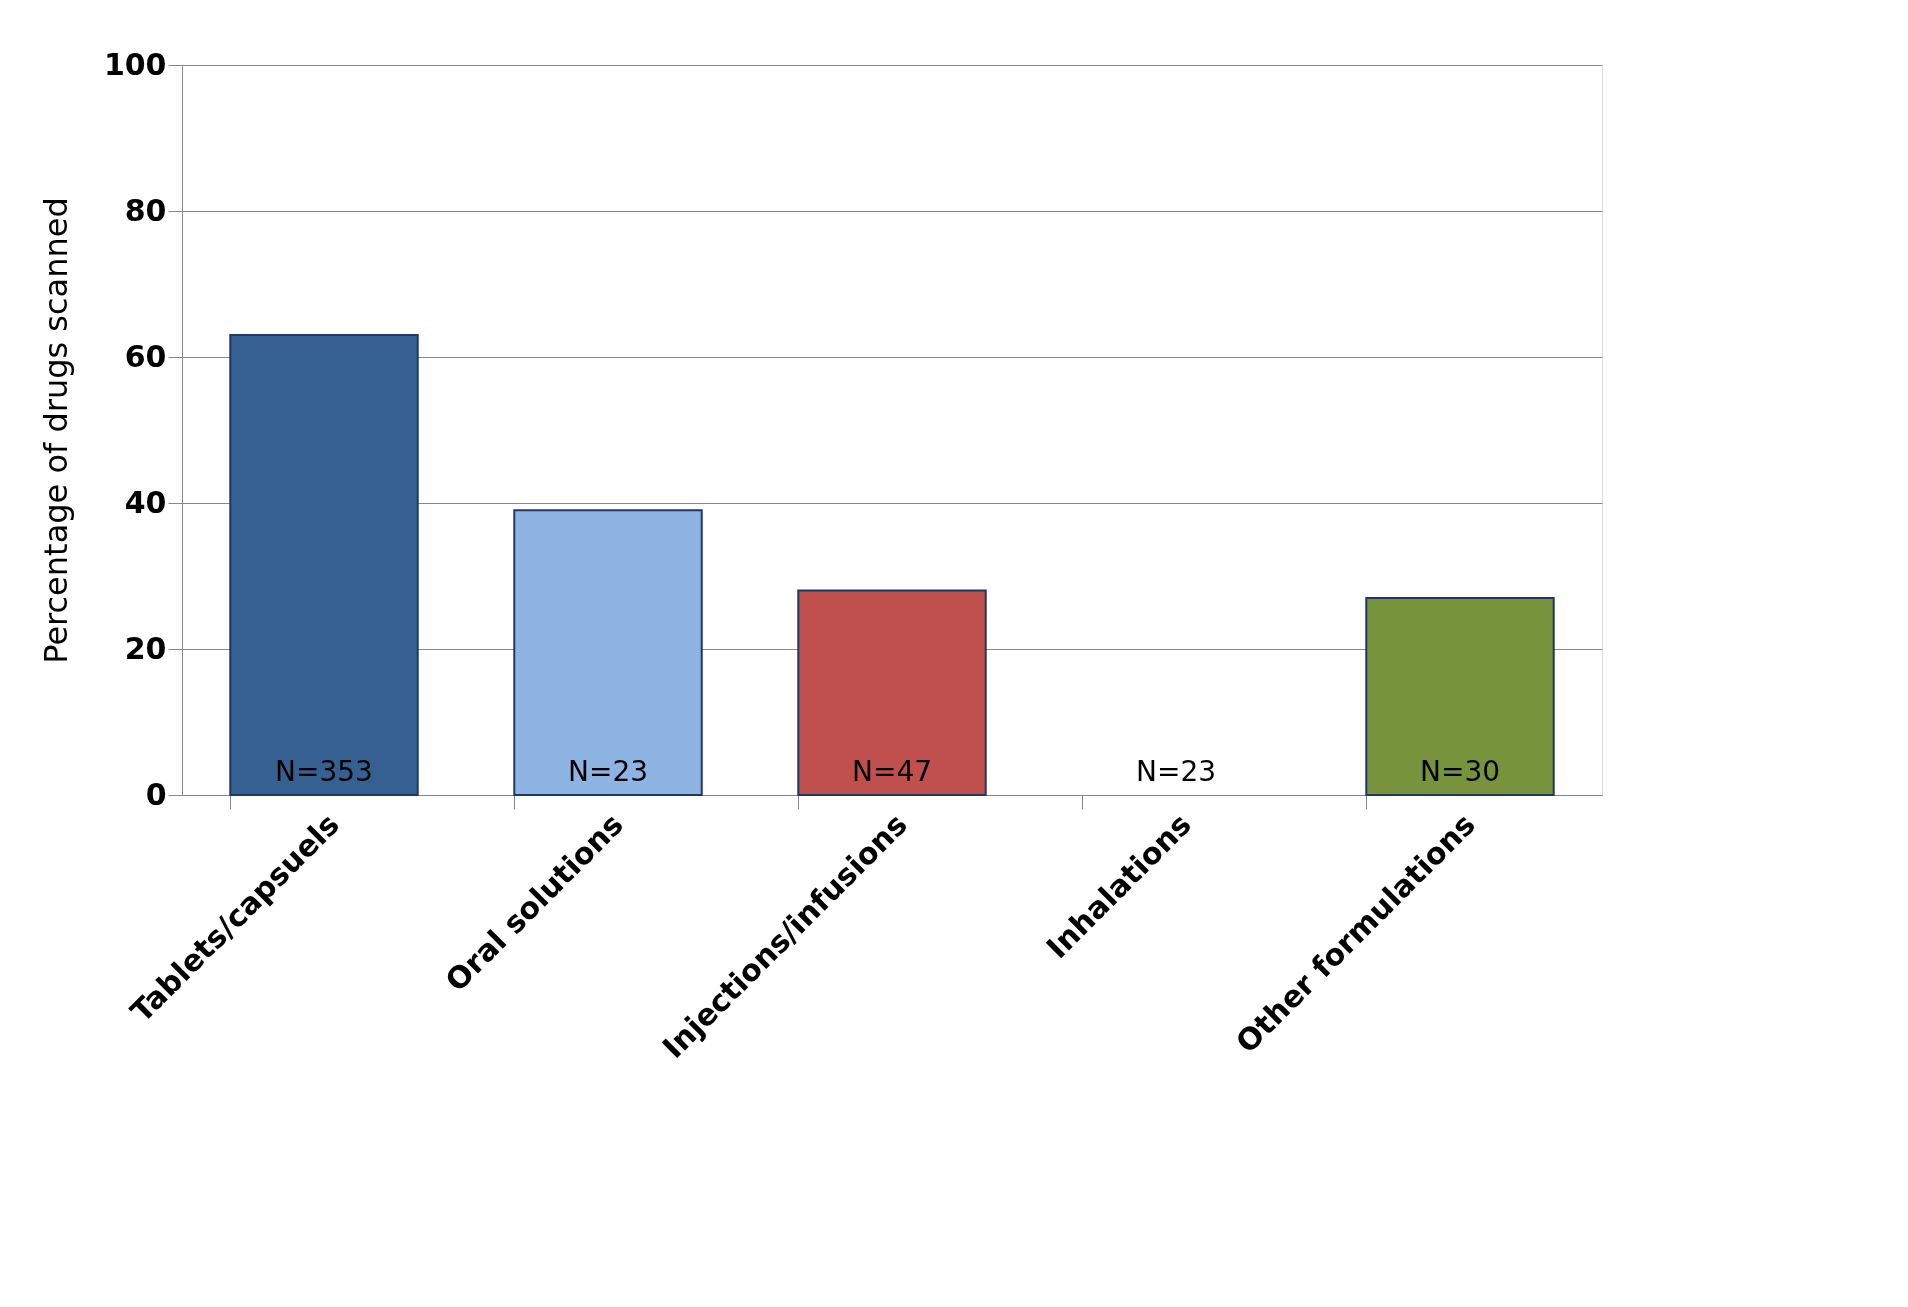 The width and height of the screenshot is (1908, 1307). Describe the element at coordinates (1460, 771) in the screenshot. I see `annotation: N=30` at that location.